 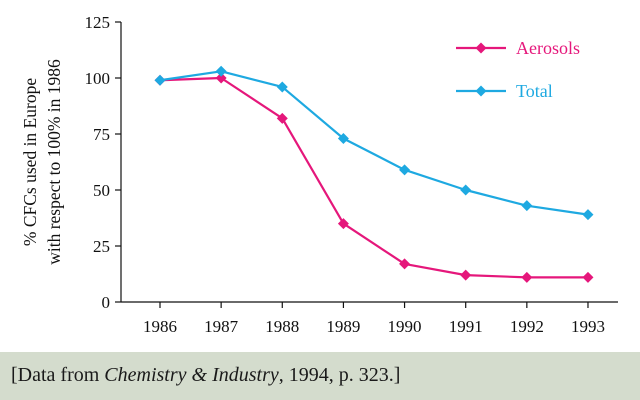 What do you see at coordinates (106, 302) in the screenshot?
I see `y-tick-label: 0` at bounding box center [106, 302].